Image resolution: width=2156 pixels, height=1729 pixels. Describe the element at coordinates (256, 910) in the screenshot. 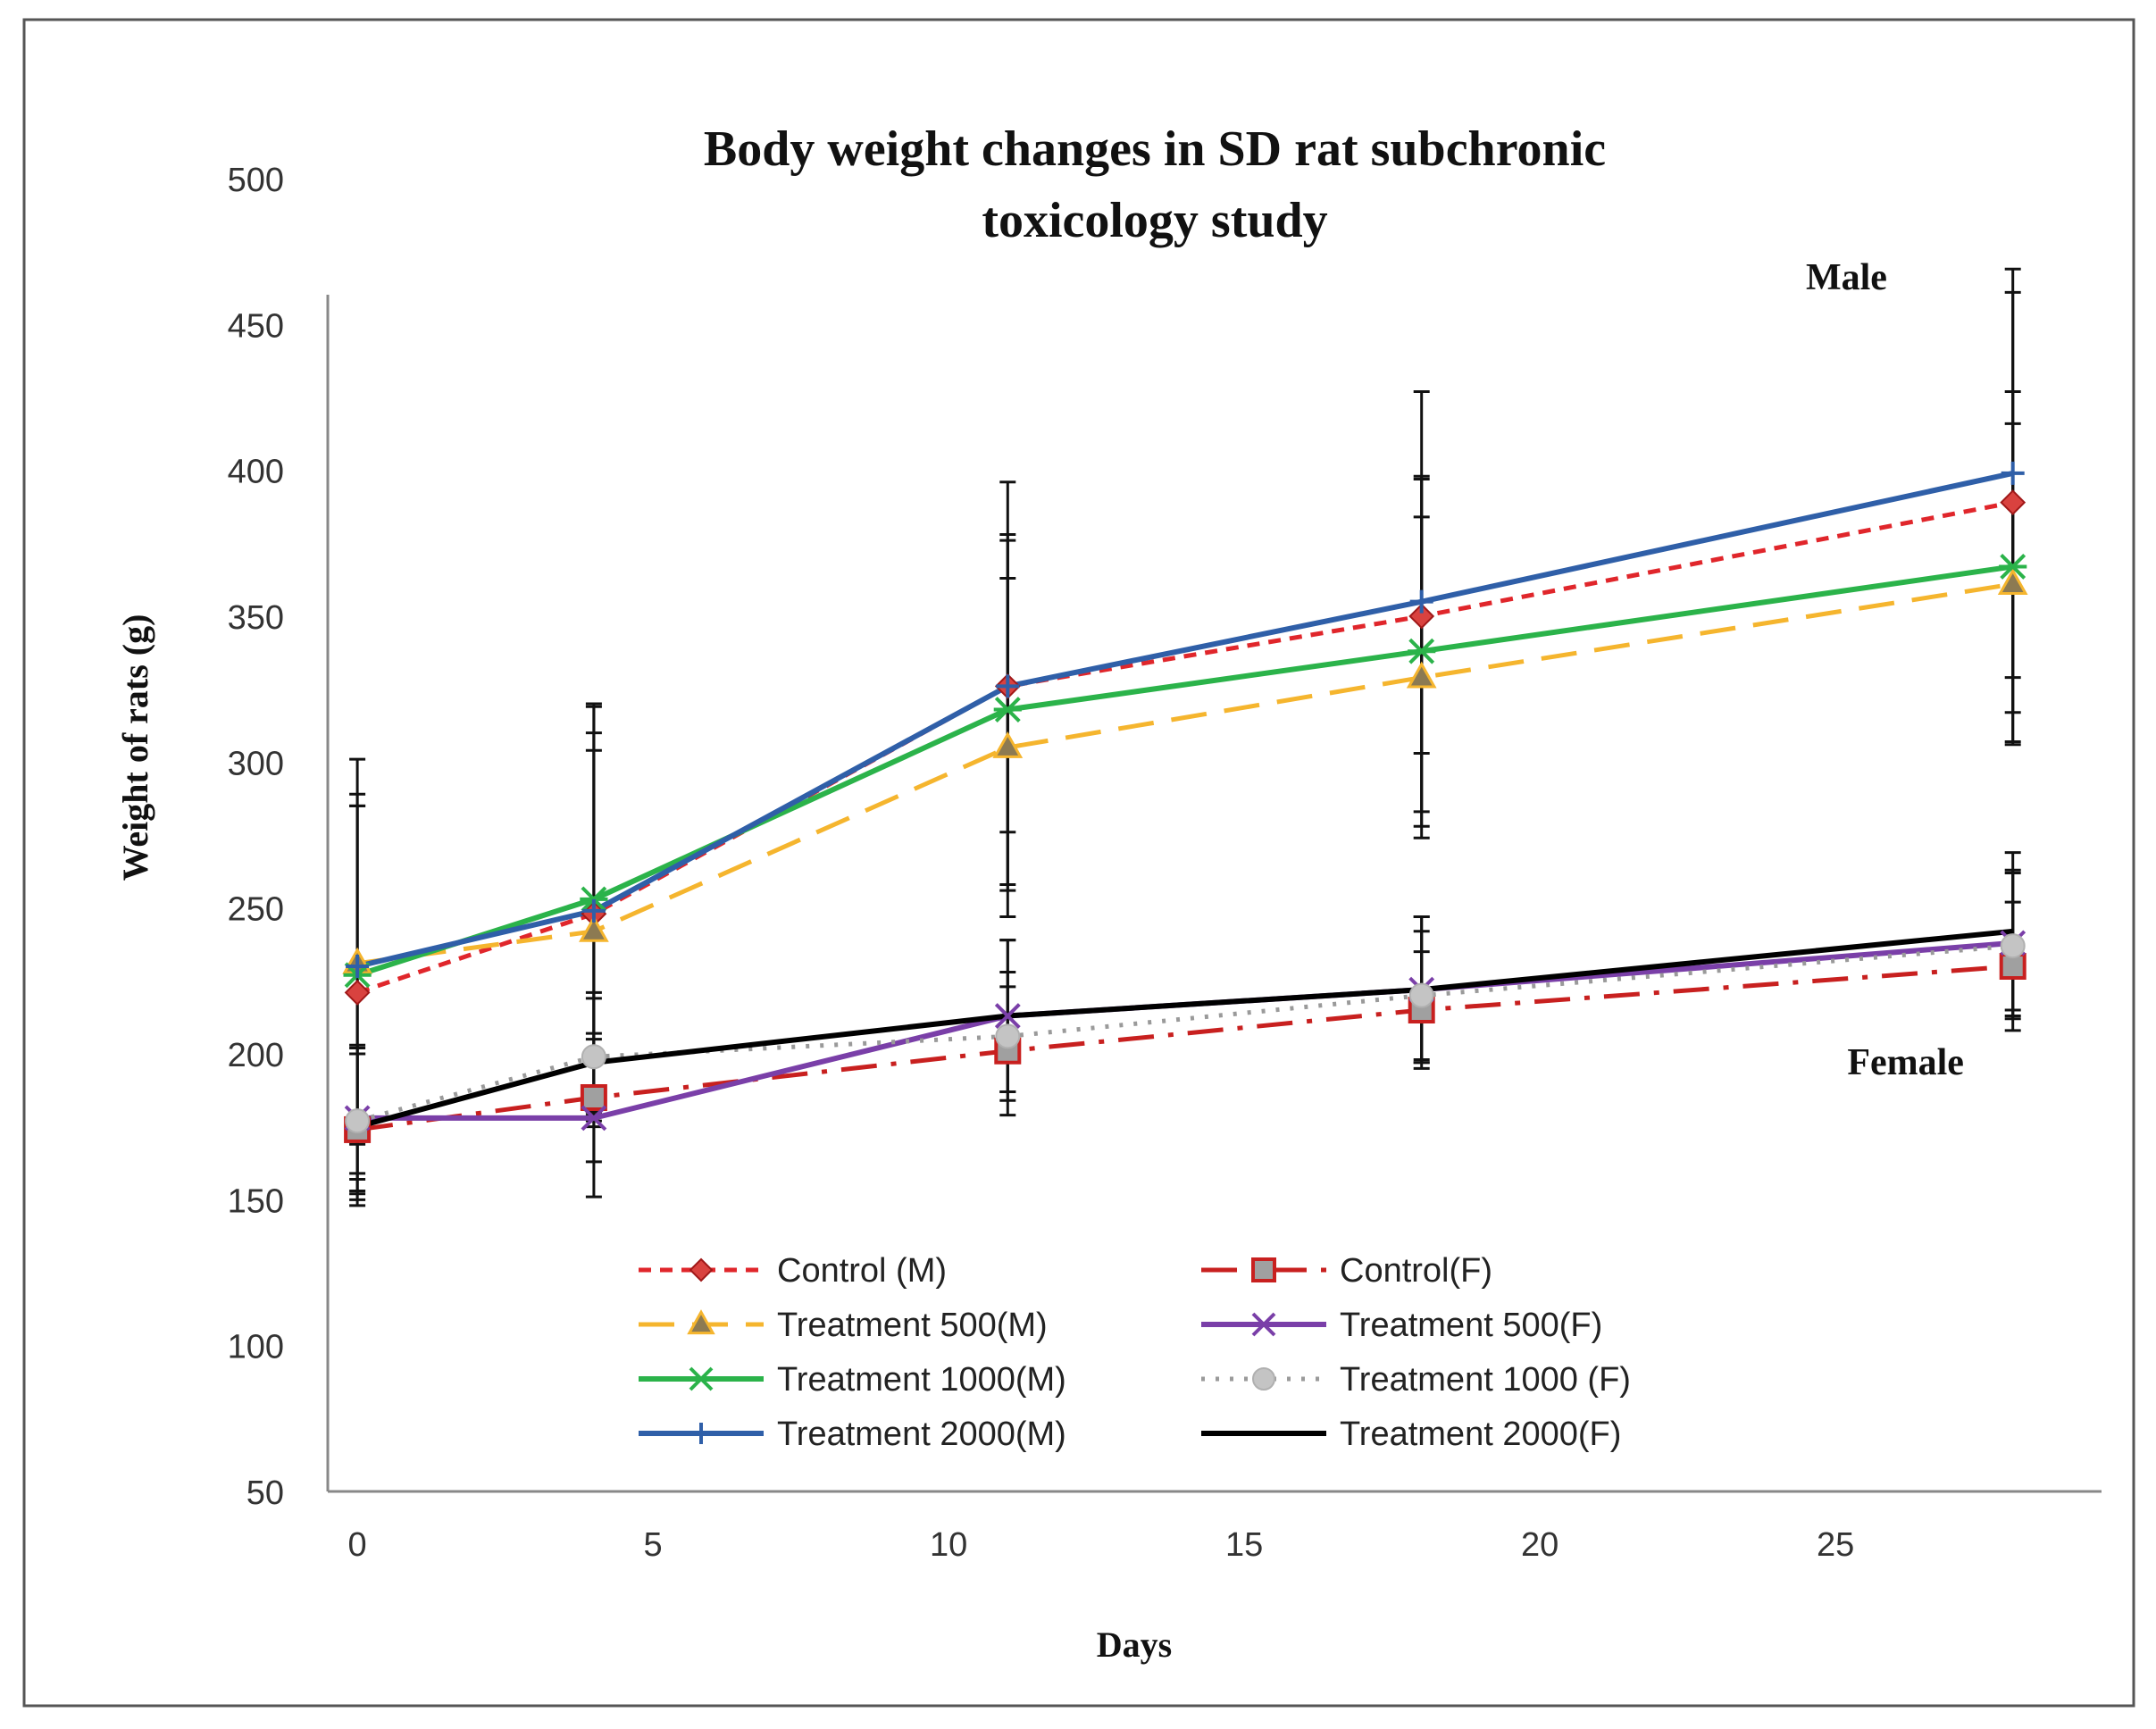

I see `y-tick-label: 250` at that location.